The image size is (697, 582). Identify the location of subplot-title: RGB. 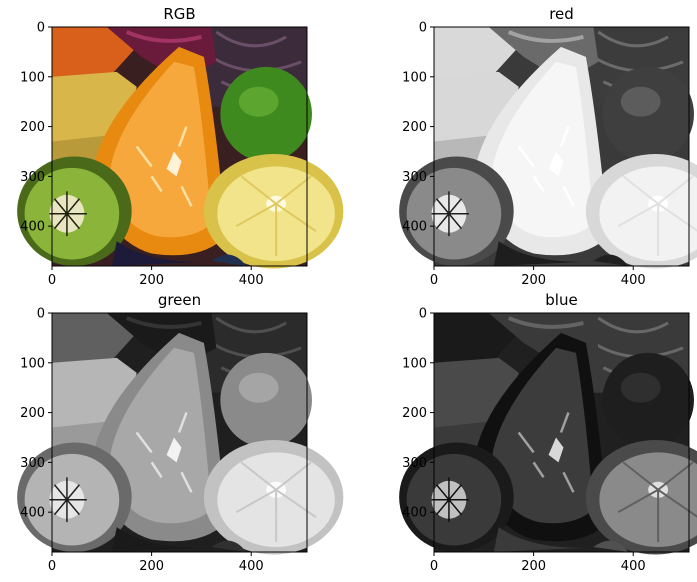
(179, 14).